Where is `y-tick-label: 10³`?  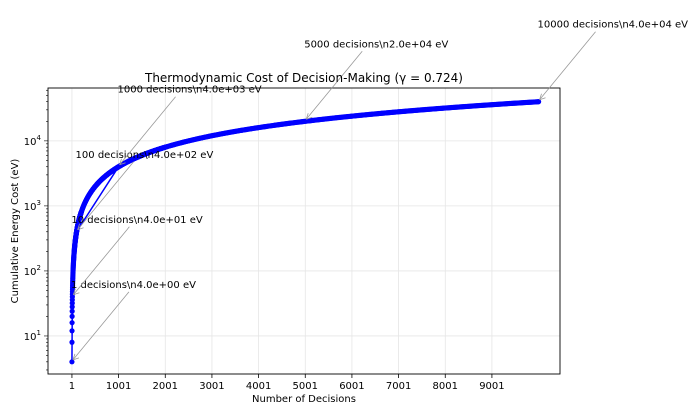
y-tick-label: 10³ is located at coordinates (32, 206).